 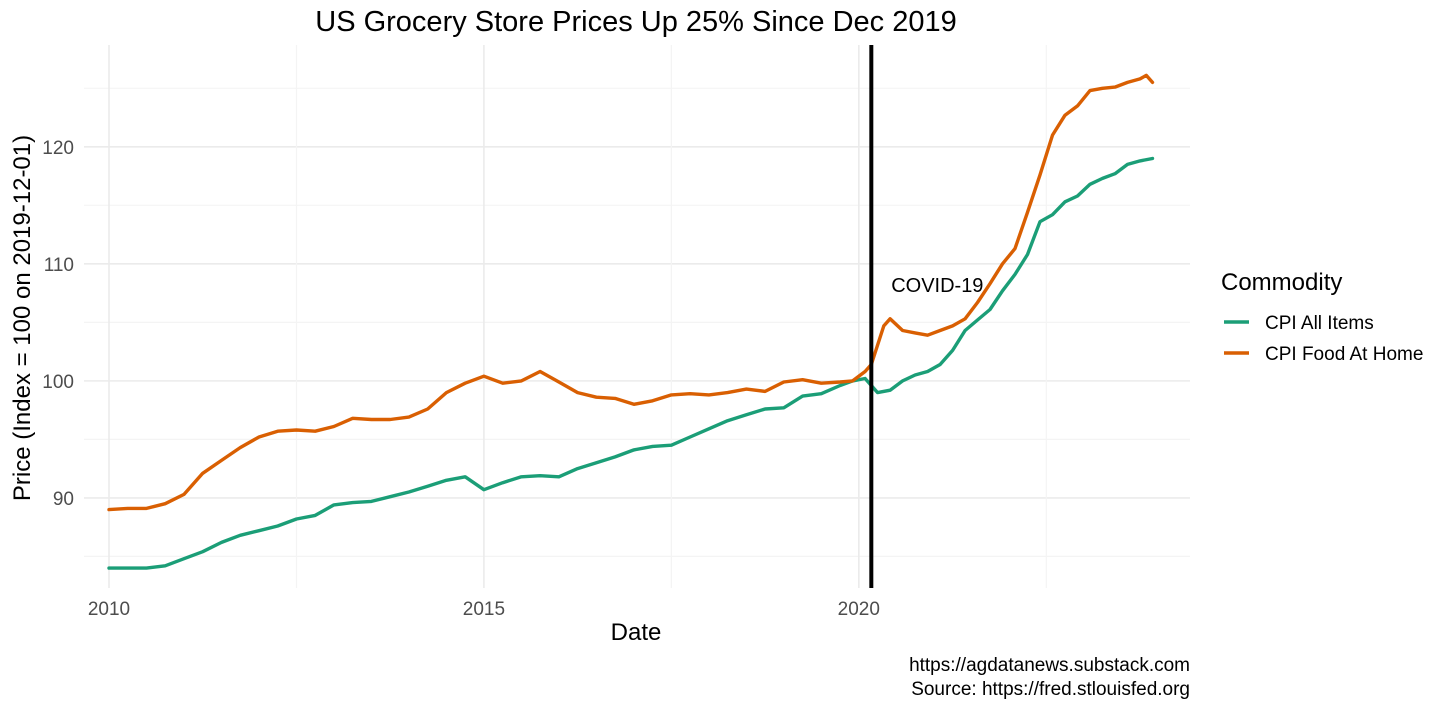 What do you see at coordinates (937, 286) in the screenshot?
I see `covid-annotation: COVID-19` at bounding box center [937, 286].